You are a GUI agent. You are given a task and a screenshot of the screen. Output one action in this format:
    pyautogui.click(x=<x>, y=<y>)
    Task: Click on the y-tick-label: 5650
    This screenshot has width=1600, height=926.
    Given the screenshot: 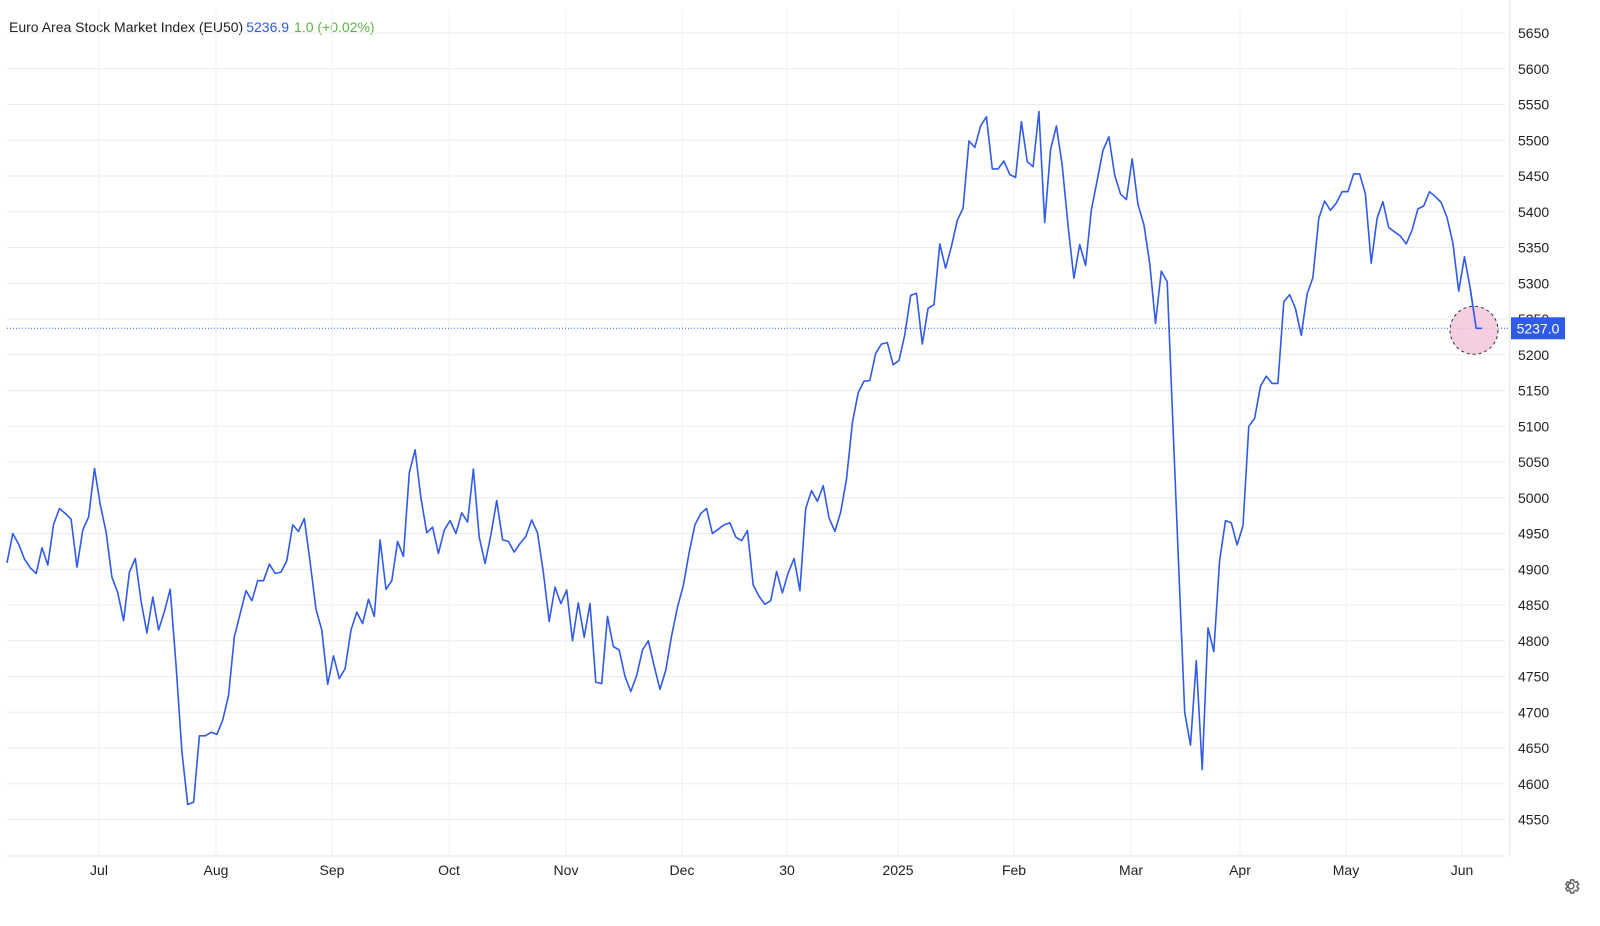 What is the action you would take?
    pyautogui.click(x=1533, y=33)
    